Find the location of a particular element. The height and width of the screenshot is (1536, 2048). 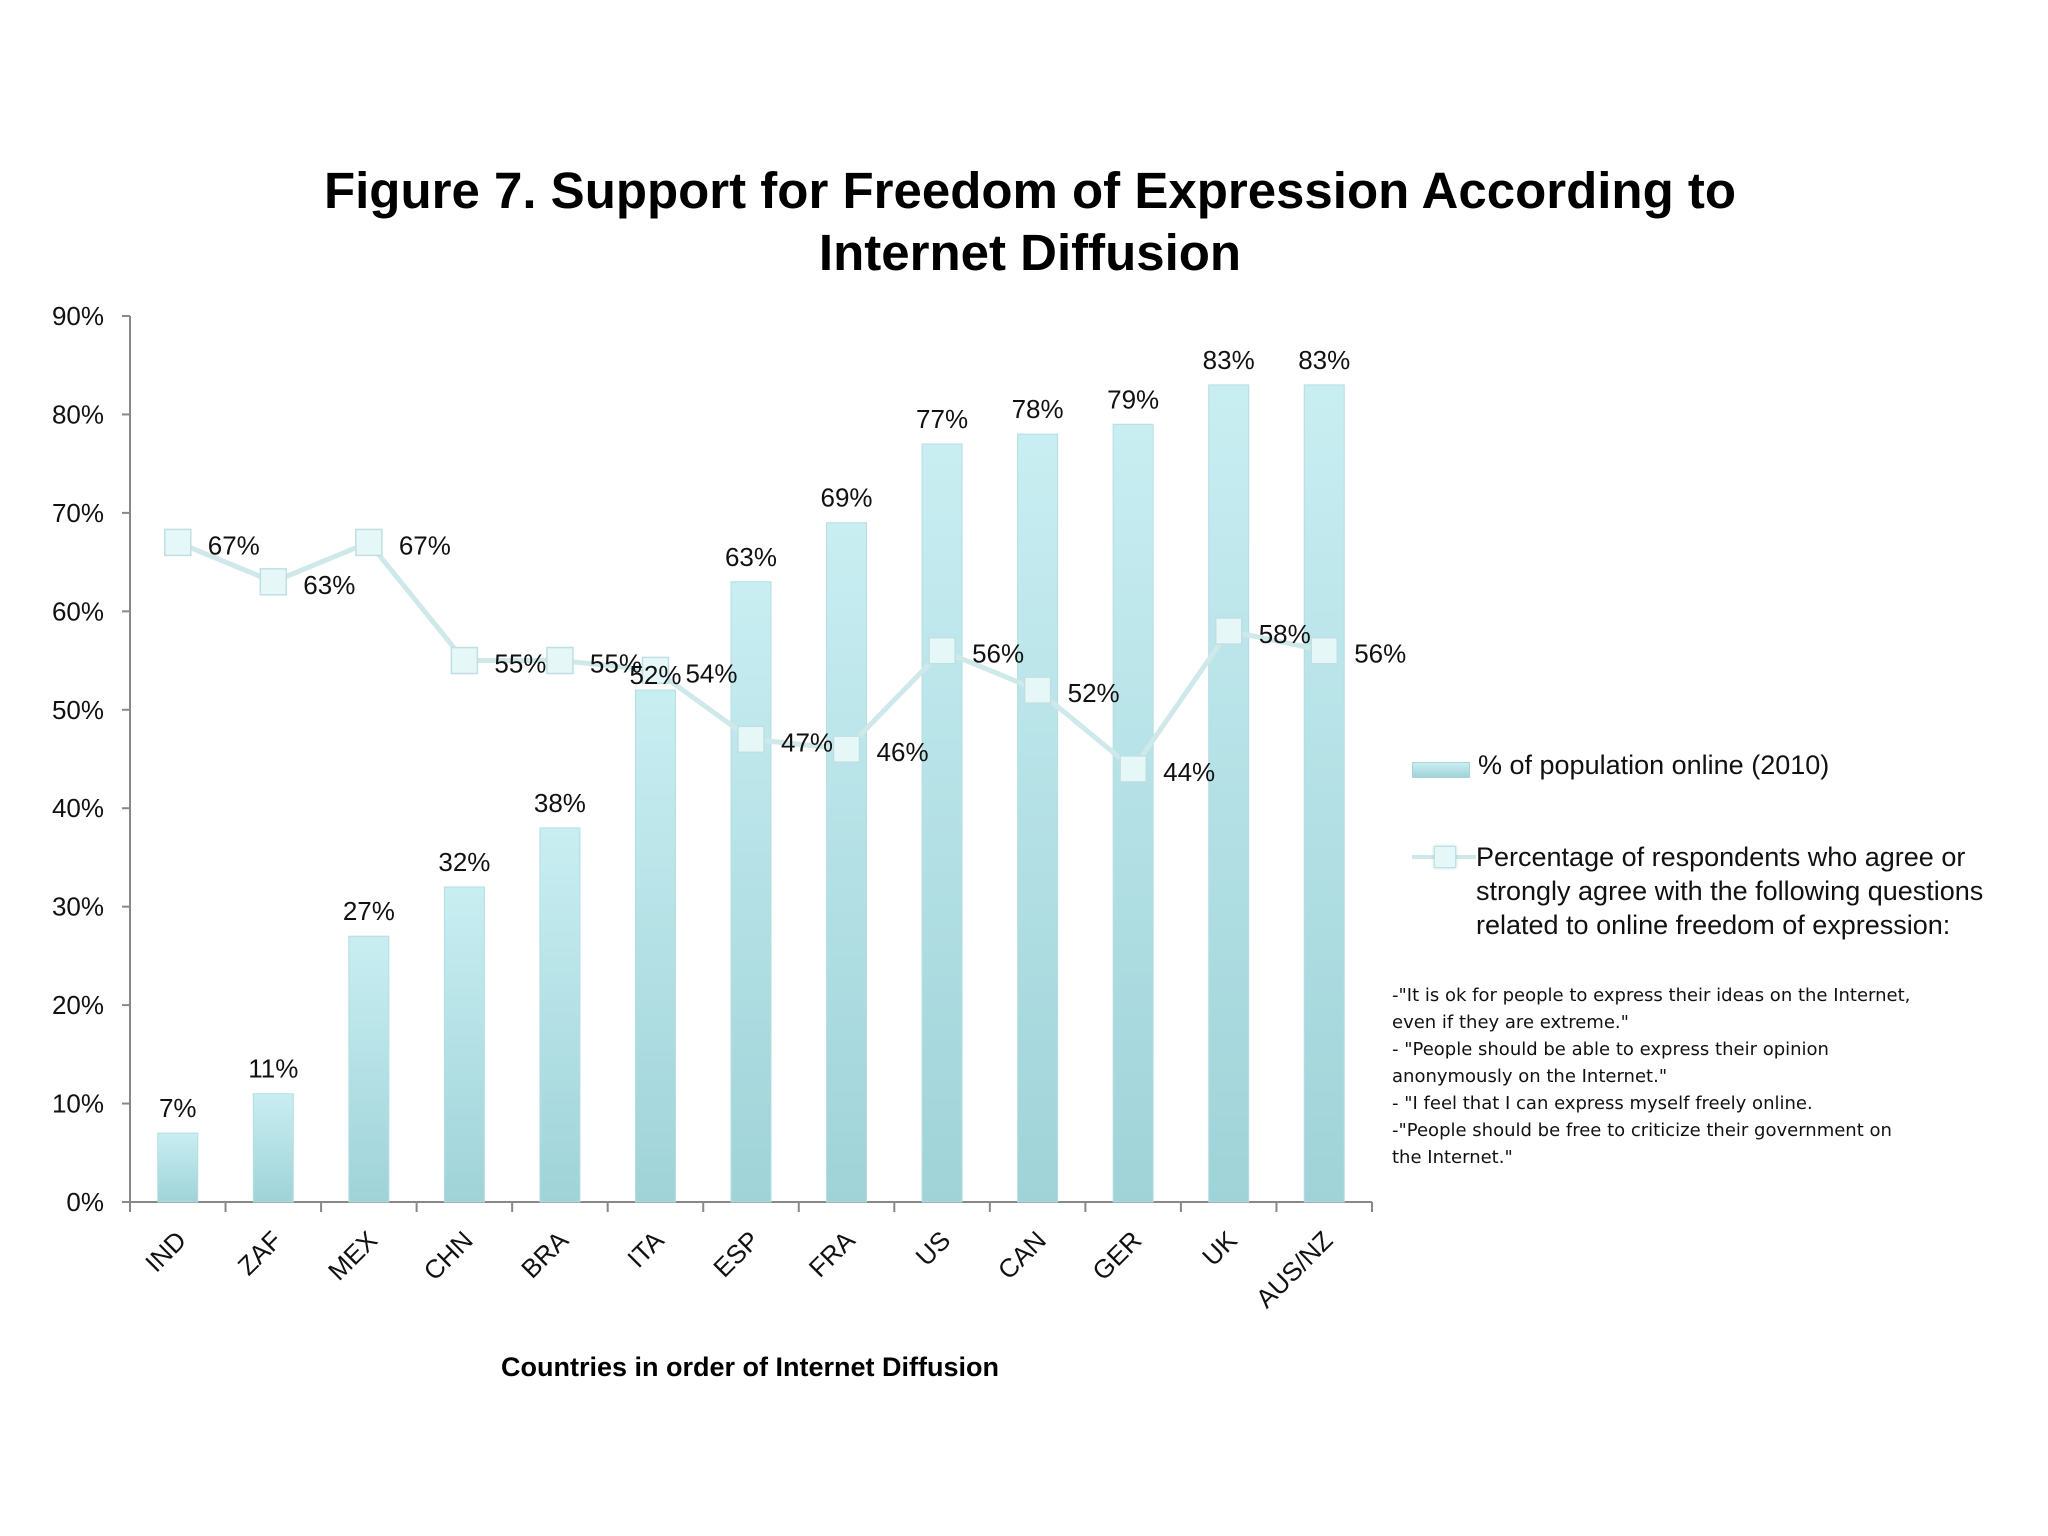

y-tick-label: 60% is located at coordinates (78, 611).